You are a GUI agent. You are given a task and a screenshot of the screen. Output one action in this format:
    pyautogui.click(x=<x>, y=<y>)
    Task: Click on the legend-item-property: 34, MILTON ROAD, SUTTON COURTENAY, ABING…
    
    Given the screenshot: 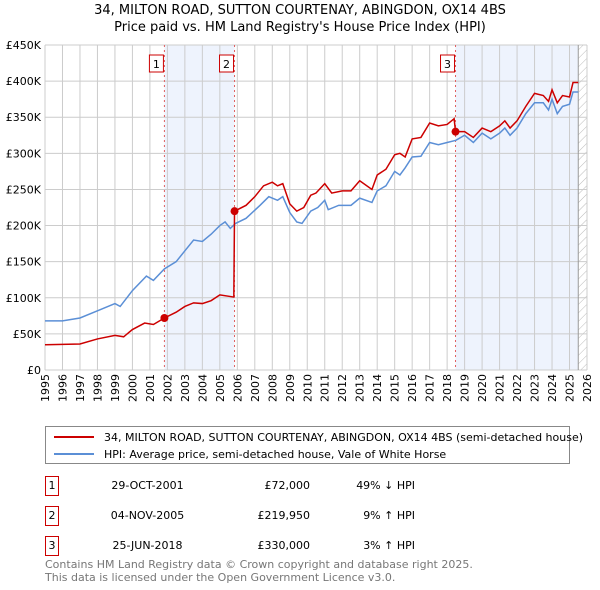 What is the action you would take?
    pyautogui.click(x=318, y=437)
    